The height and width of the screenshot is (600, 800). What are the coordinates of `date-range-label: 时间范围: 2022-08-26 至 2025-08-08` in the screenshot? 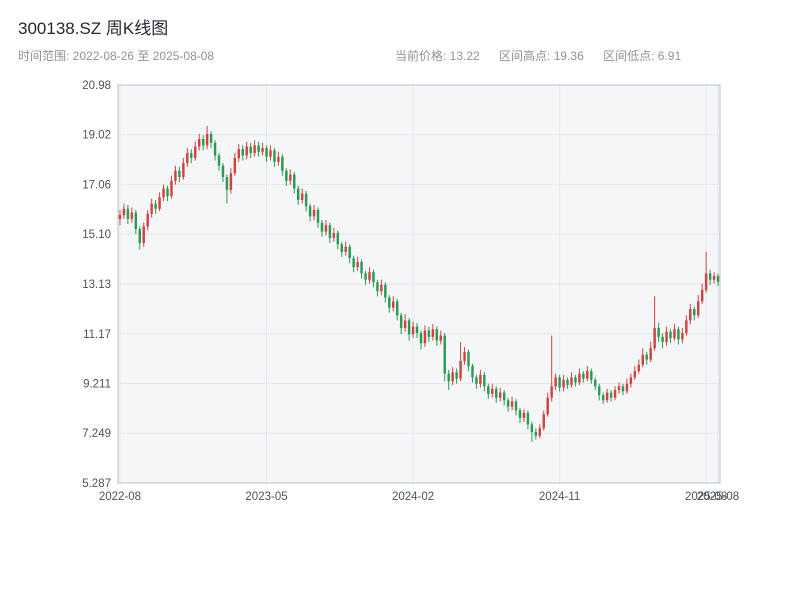 It's located at (116, 56).